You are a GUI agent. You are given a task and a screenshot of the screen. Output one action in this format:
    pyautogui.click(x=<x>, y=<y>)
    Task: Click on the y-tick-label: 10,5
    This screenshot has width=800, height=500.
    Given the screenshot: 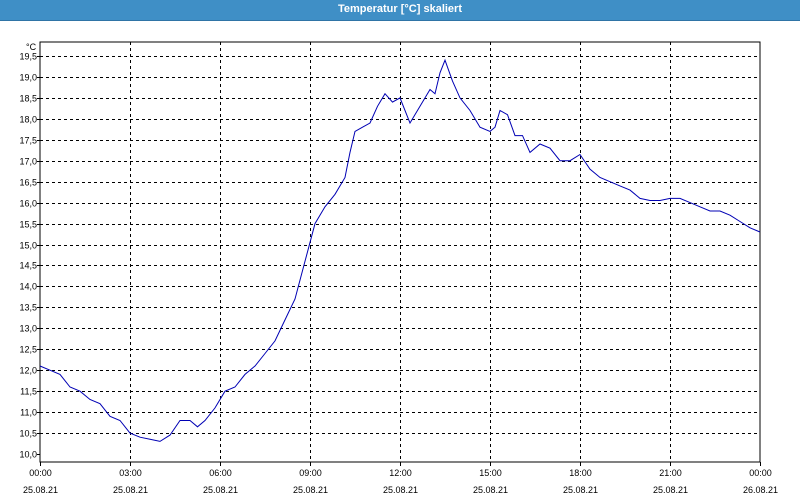 What is the action you would take?
    pyautogui.click(x=28, y=434)
    